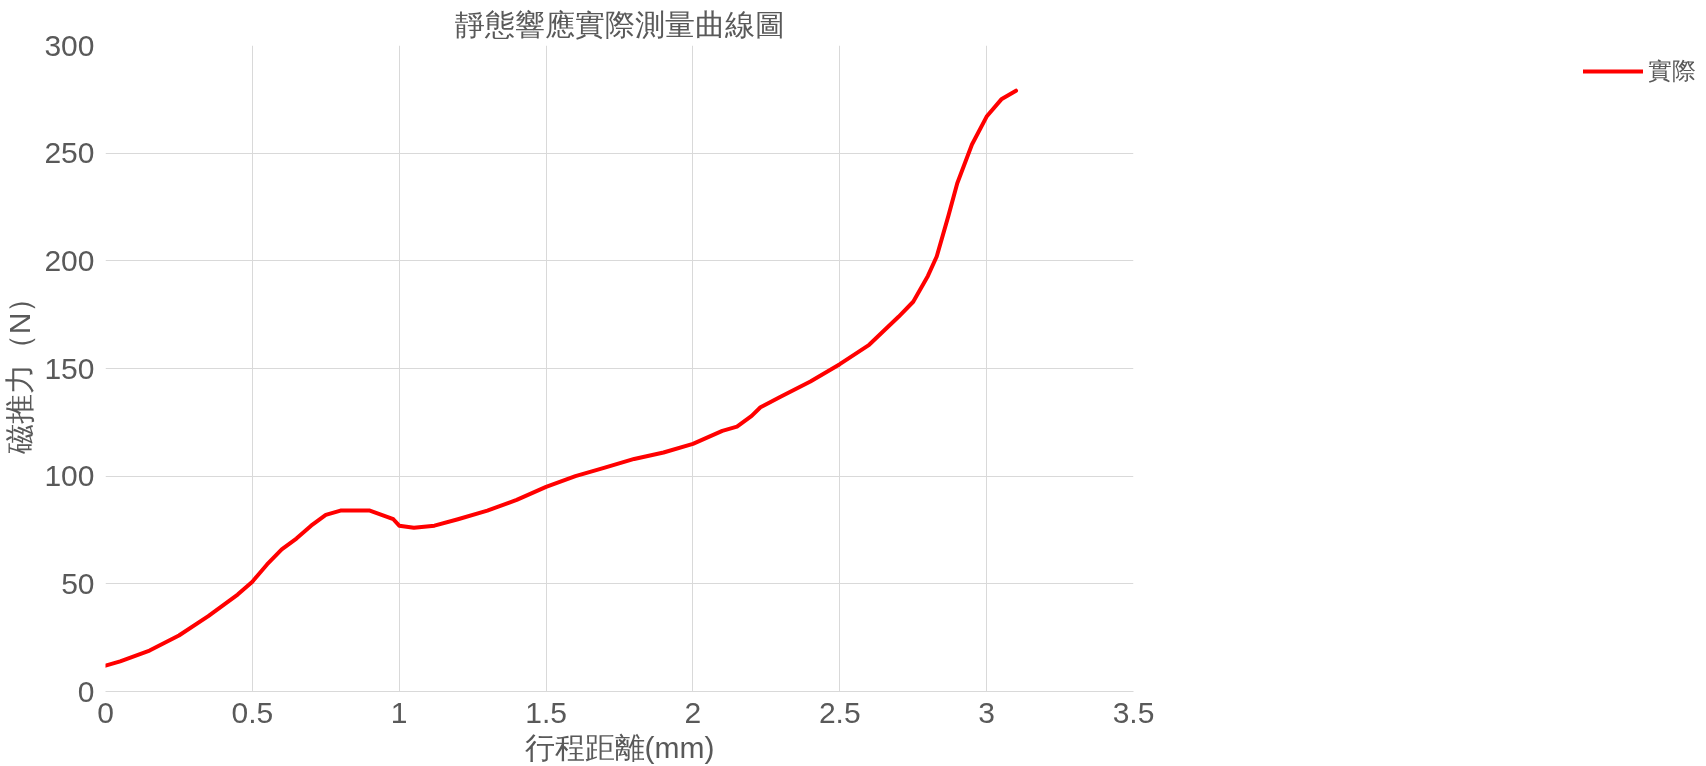  I want to click on x-tick-label: 0.5, so click(252, 712).